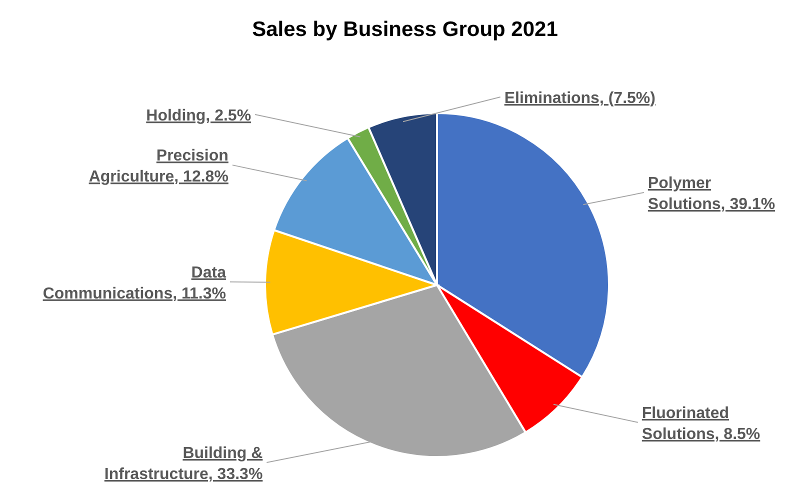  Describe the element at coordinates (580, 99) in the screenshot. I see `slice-label: Eliminations, (7.5%)` at that location.